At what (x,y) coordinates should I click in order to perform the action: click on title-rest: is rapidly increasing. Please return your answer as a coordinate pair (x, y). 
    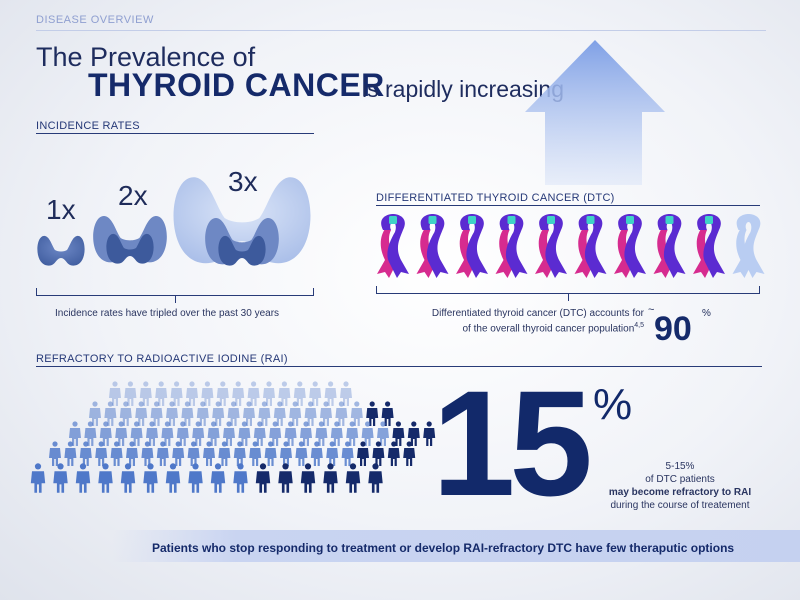
    Looking at the image, I should click on (463, 89).